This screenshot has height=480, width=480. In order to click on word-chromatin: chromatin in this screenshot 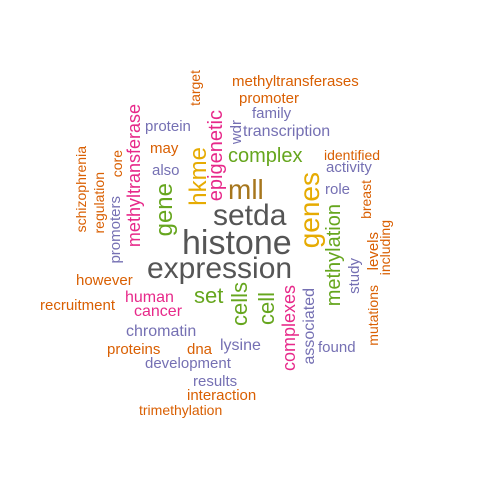, I will do `click(161, 331)`.